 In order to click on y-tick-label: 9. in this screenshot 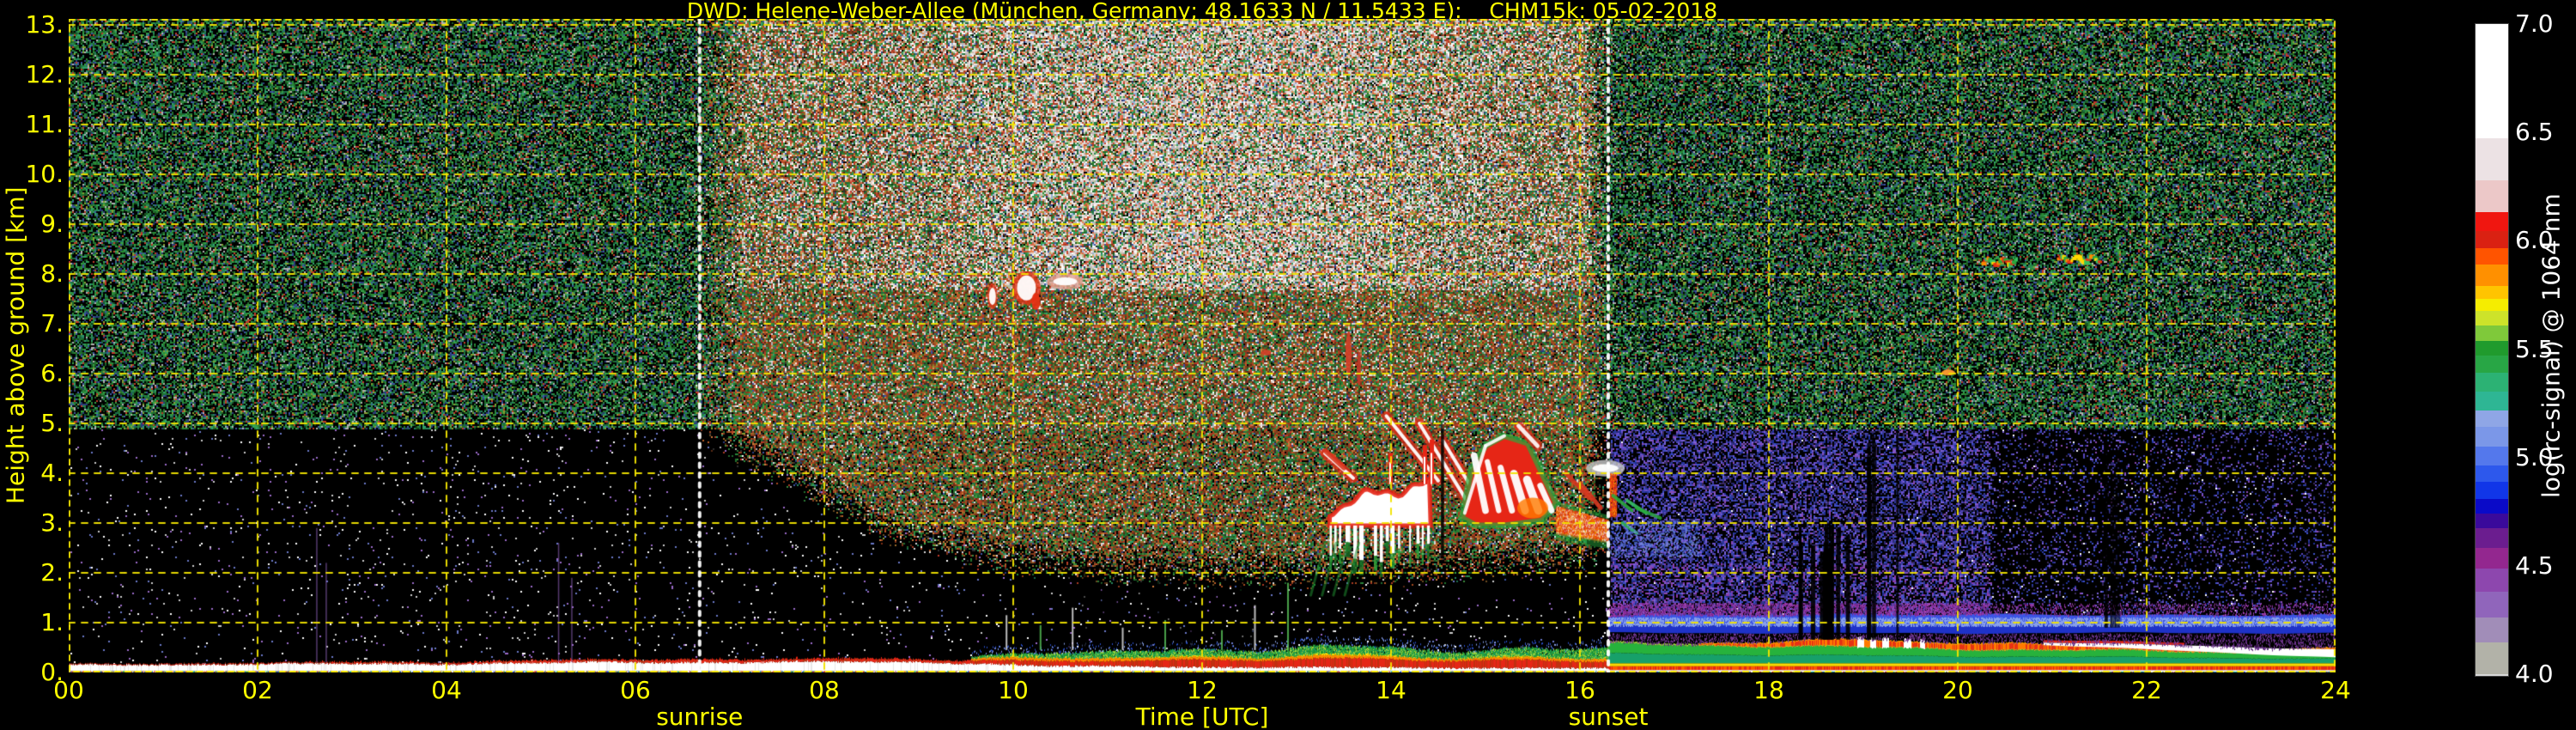, I will do `click(52, 224)`.